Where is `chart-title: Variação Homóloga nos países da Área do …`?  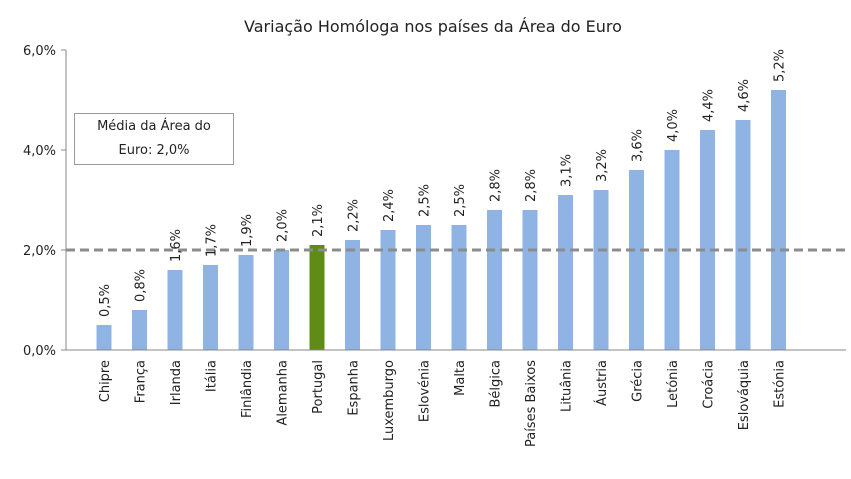 chart-title: Variação Homóloga nos países da Área do … is located at coordinates (433, 26).